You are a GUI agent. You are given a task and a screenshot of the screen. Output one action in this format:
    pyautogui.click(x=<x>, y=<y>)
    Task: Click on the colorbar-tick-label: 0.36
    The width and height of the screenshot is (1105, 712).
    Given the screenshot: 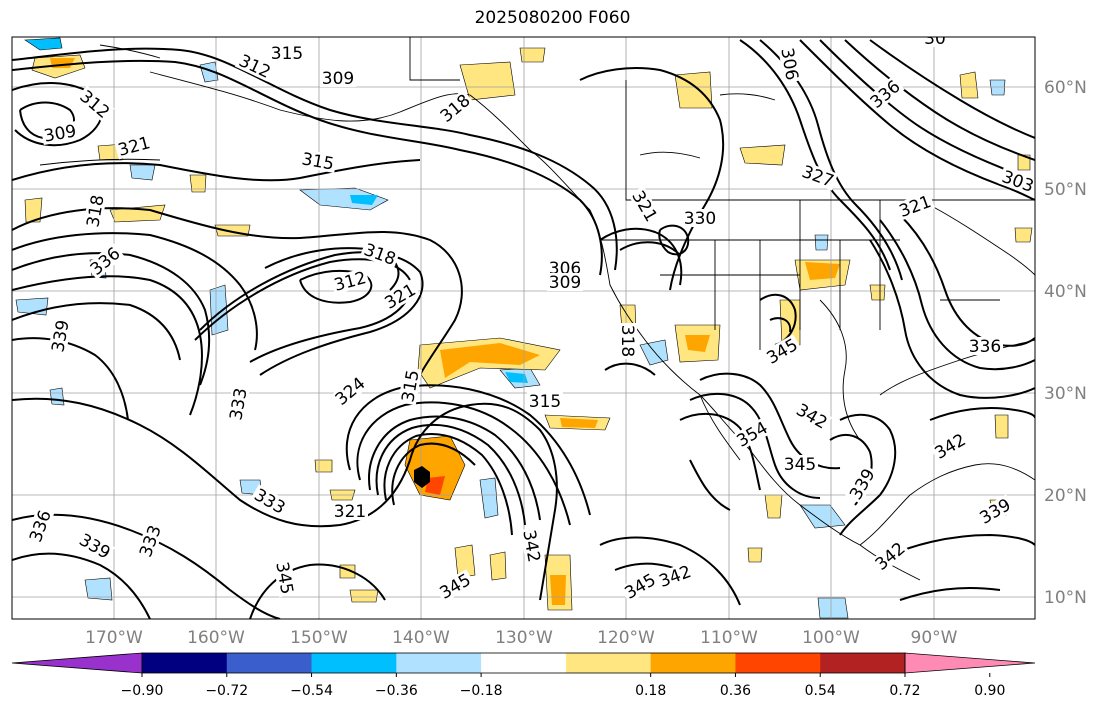 What is the action you would take?
    pyautogui.click(x=735, y=691)
    